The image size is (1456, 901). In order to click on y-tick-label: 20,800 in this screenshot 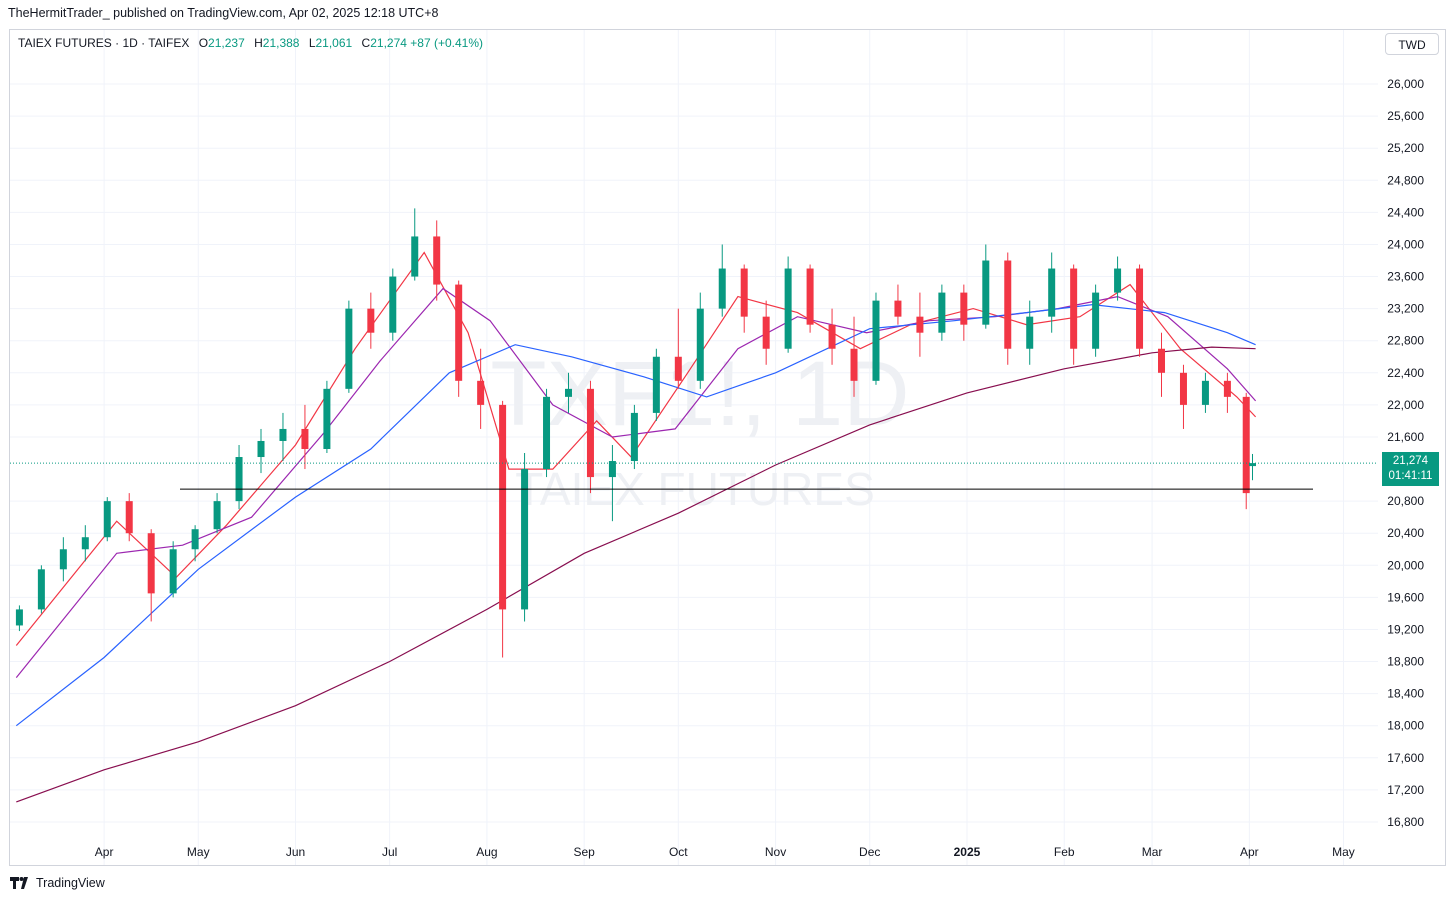, I will do `click(1405, 501)`.